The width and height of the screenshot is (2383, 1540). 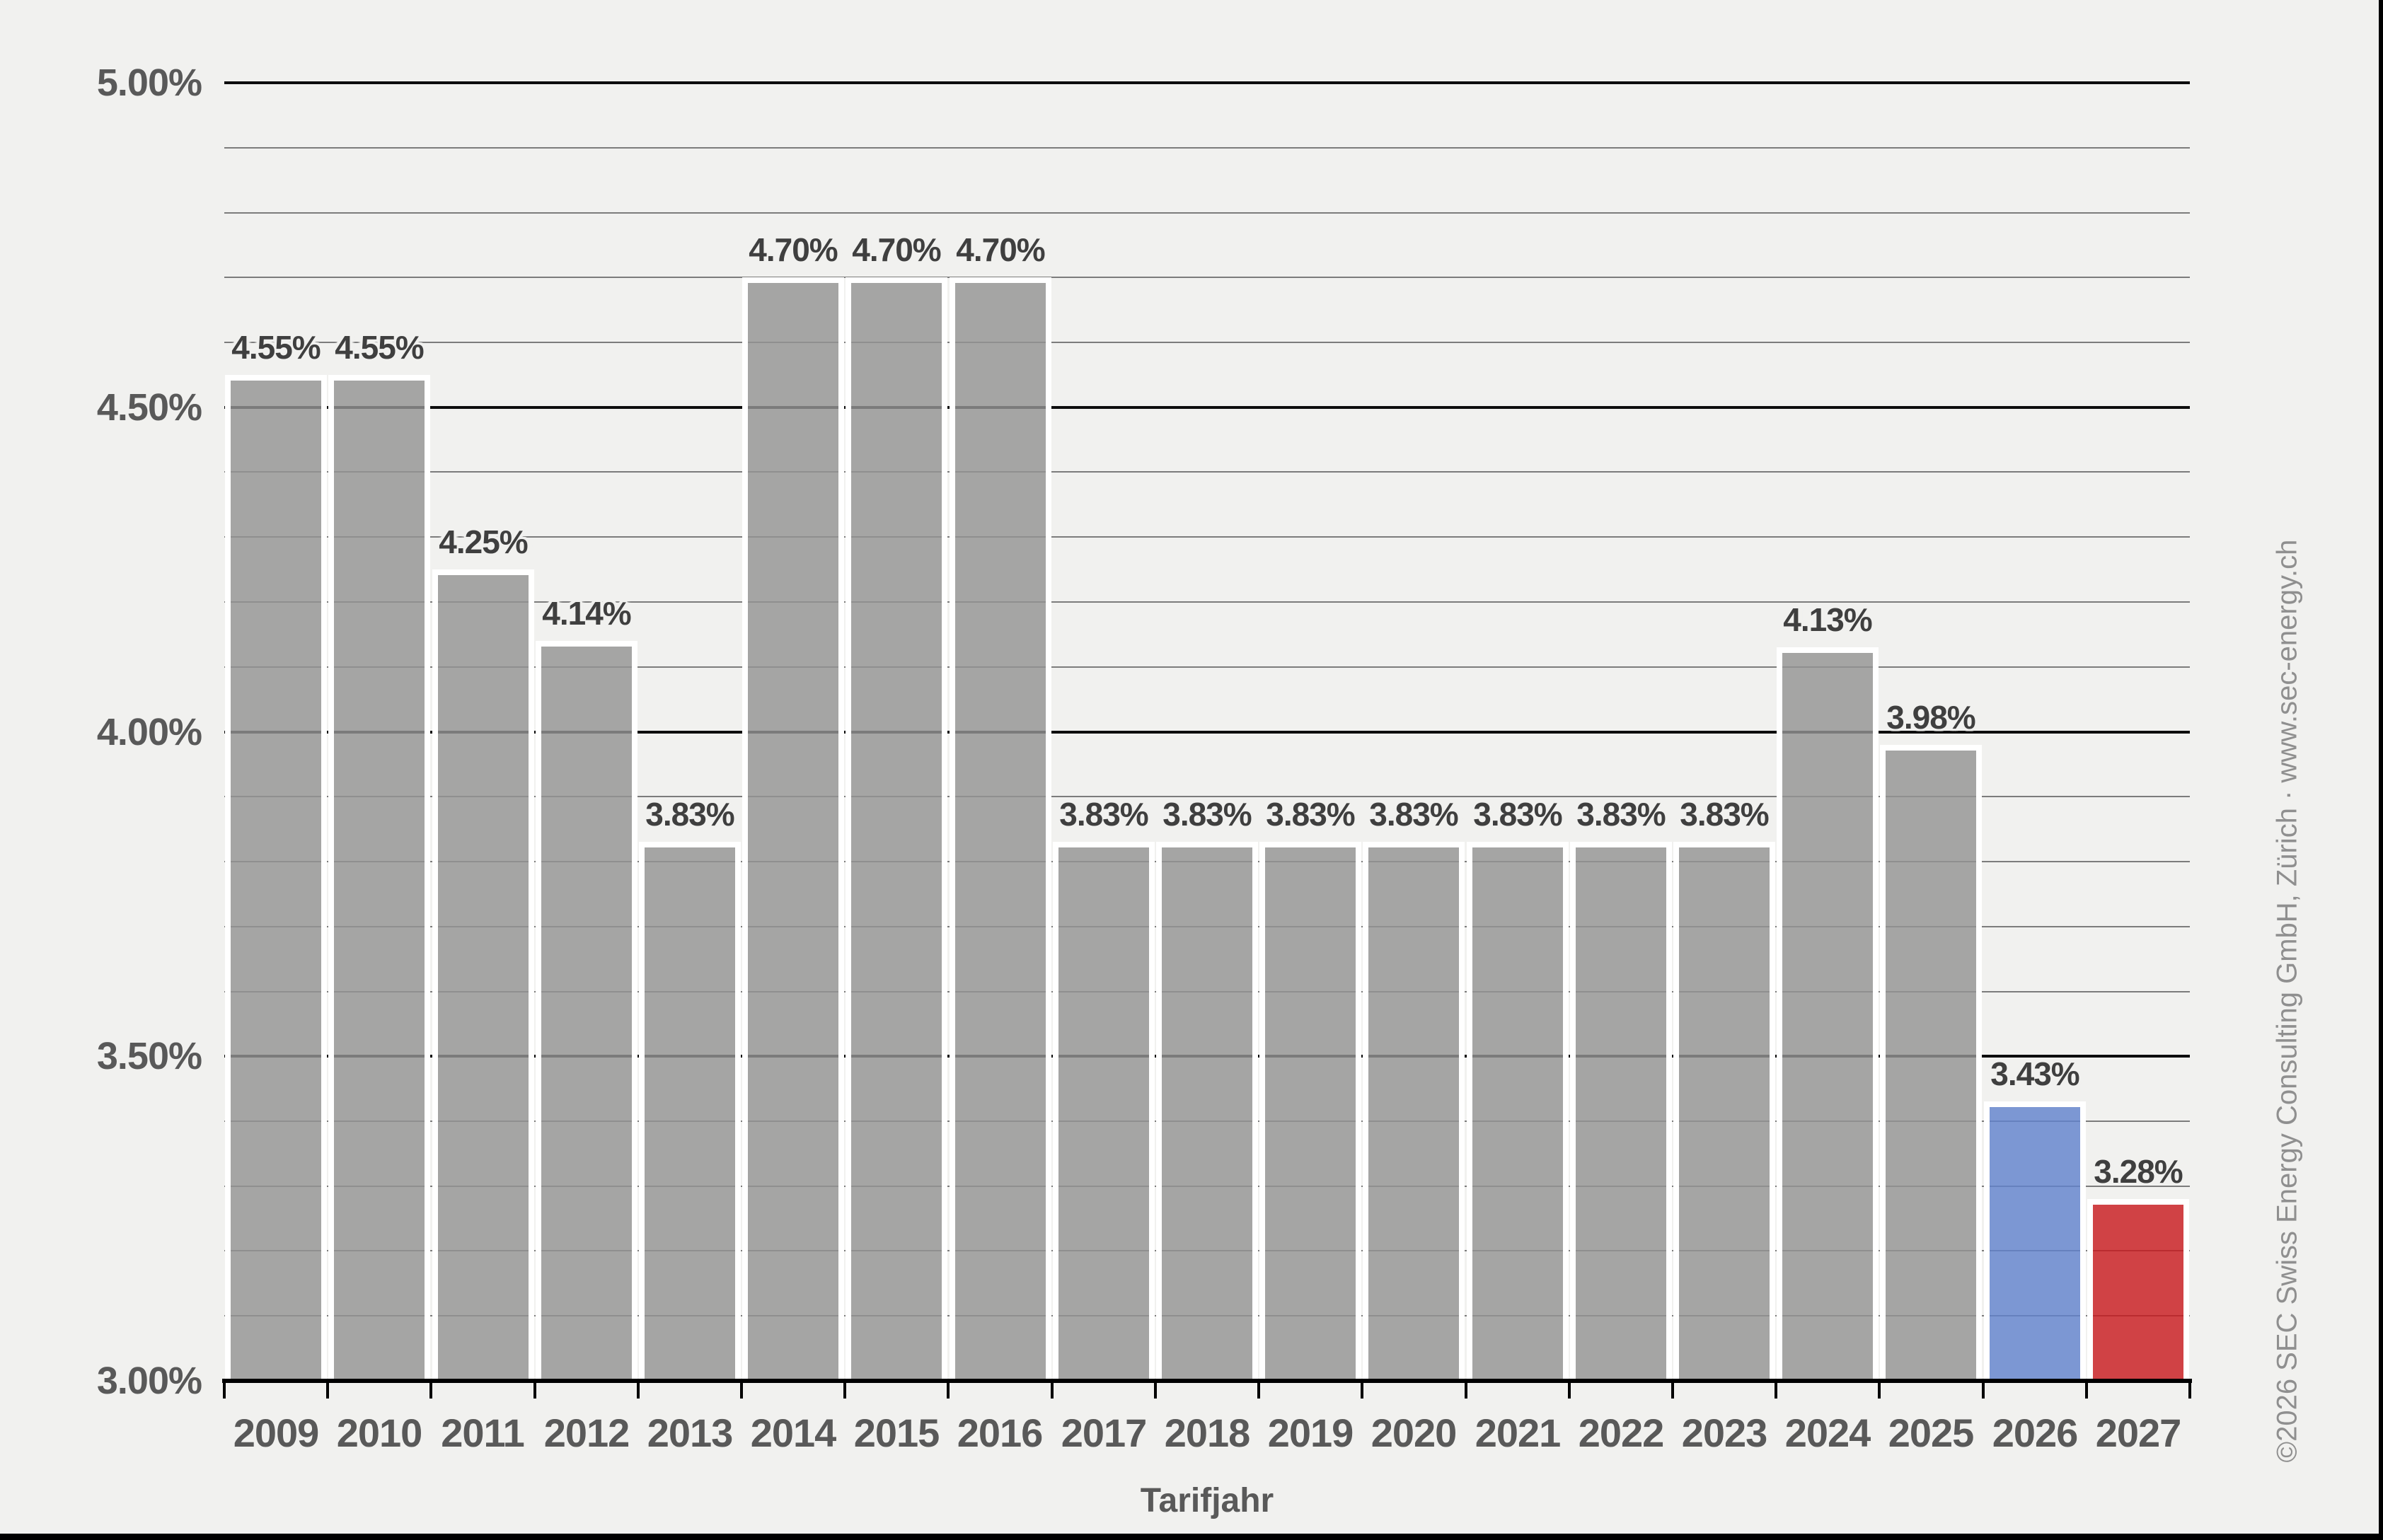 I want to click on y-axis-label-5.00%: 5.00%, so click(x=149, y=83).